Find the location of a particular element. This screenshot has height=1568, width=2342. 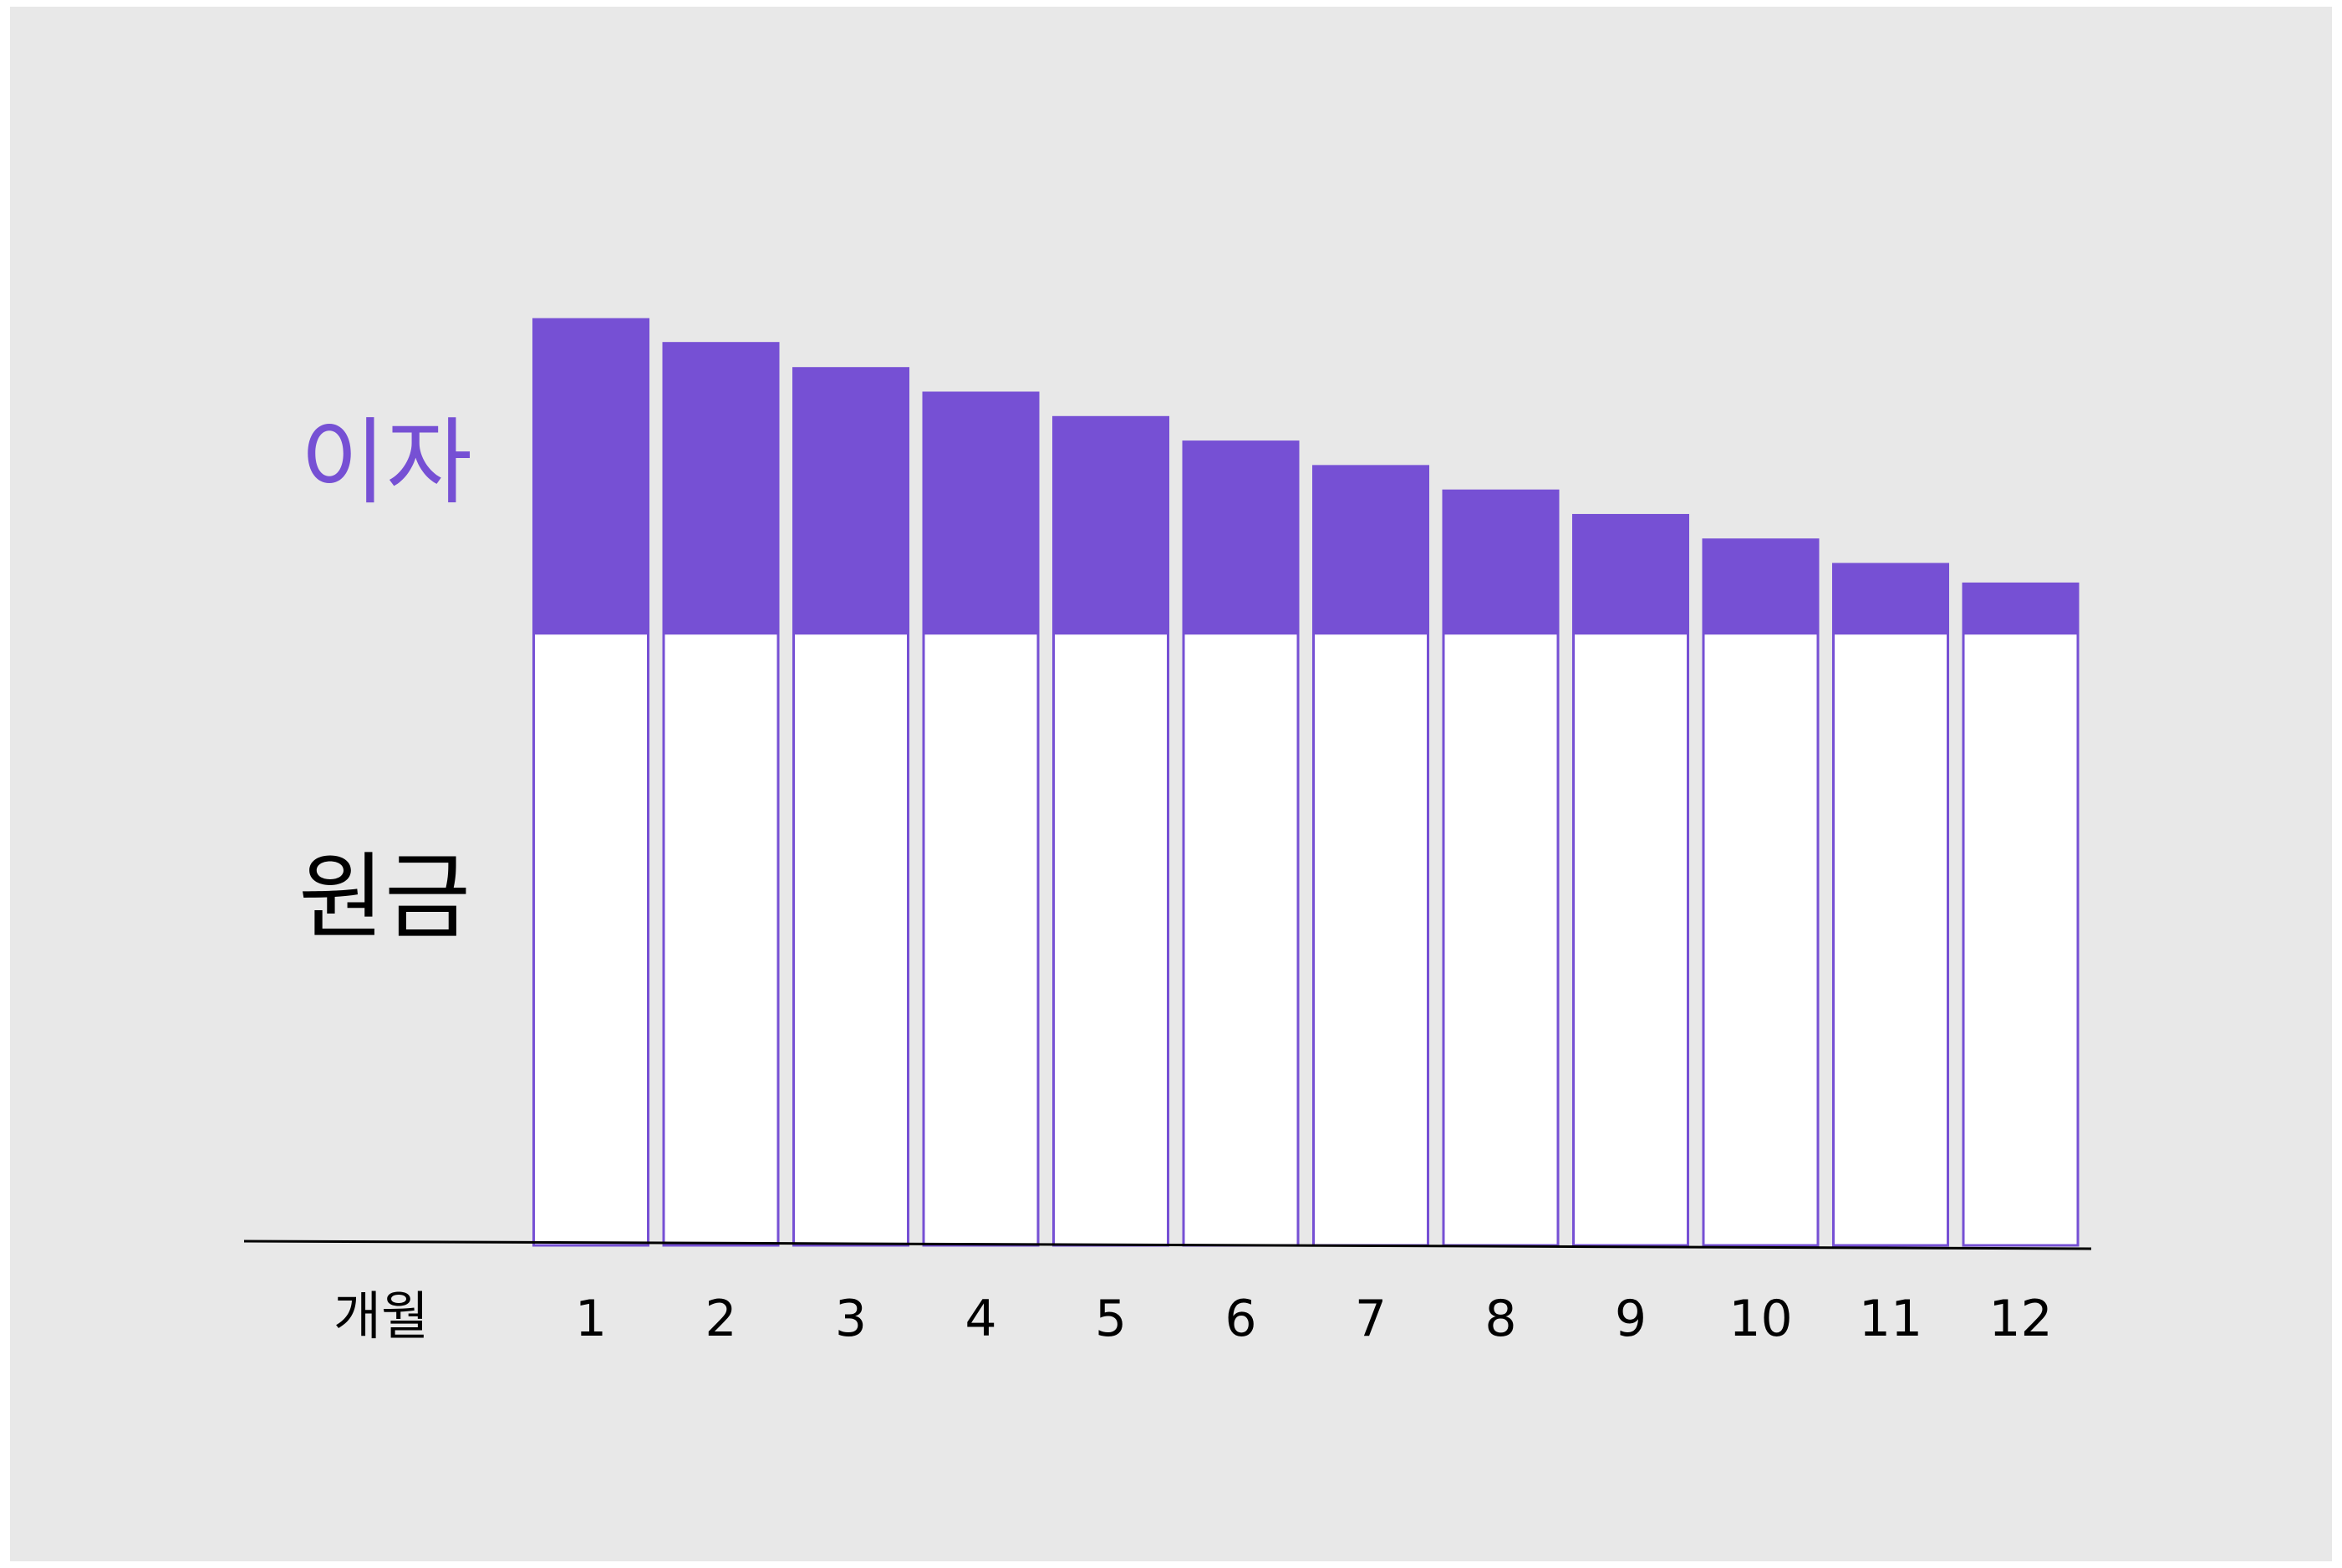

x-tick-label-5: 5 is located at coordinates (1111, 1319).